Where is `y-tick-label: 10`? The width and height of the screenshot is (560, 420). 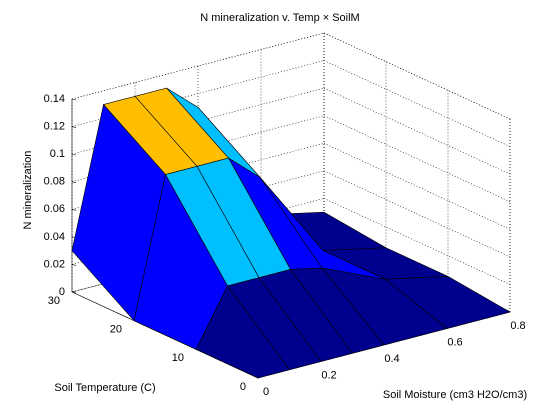 y-tick-label: 10 is located at coordinates (178, 358).